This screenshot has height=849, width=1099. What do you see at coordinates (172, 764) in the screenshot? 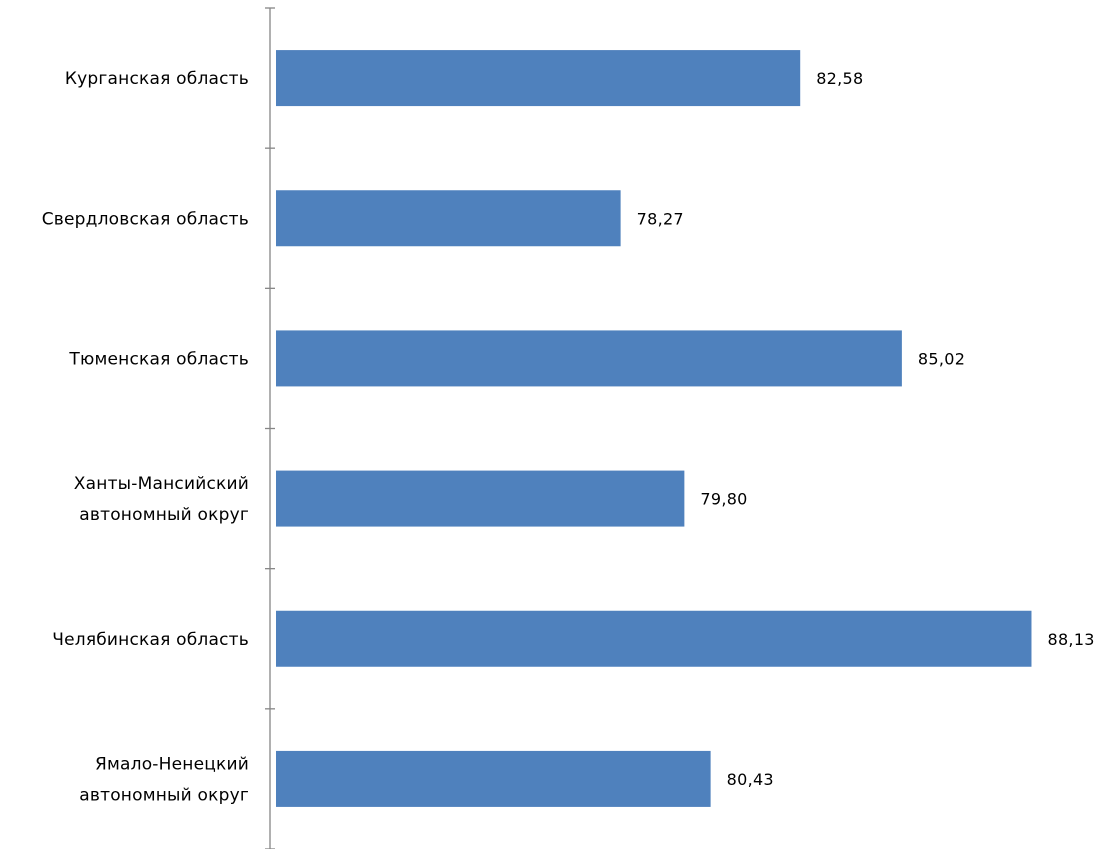
I see `category-label-5-line-0: Ямало-Ненецкий` at bounding box center [172, 764].